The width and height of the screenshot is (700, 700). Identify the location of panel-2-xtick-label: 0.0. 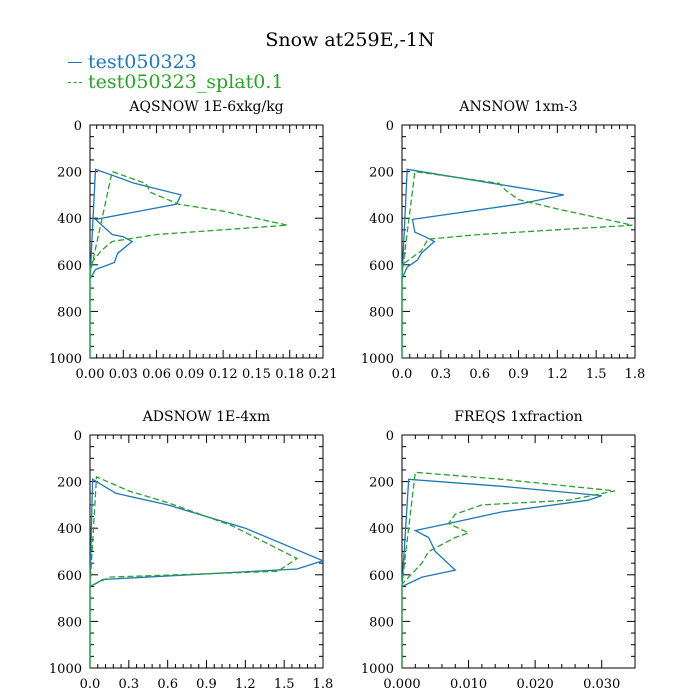
(402, 374).